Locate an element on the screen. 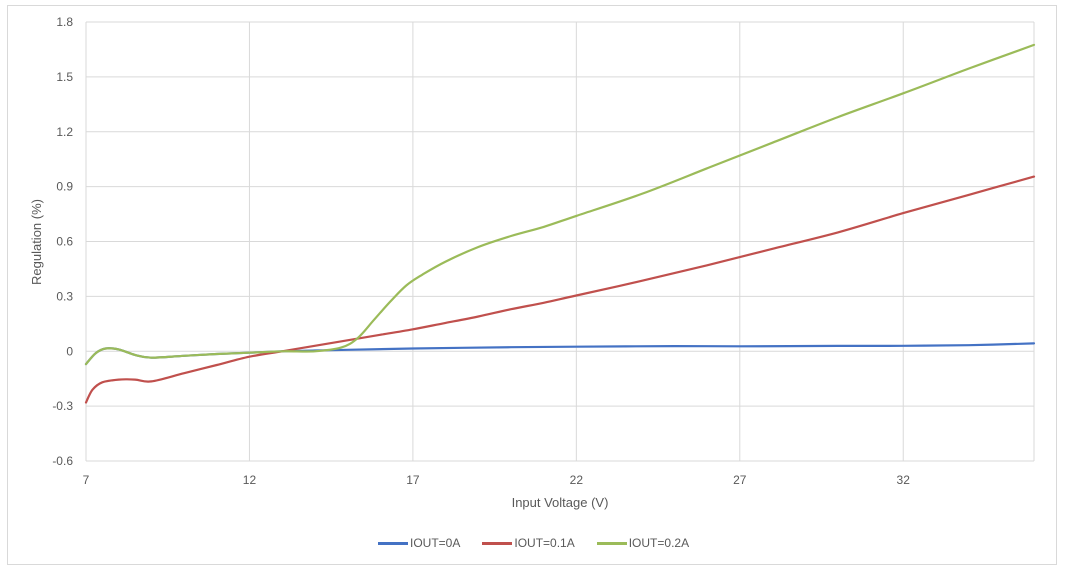 The image size is (1066, 573). legend-label: IOUT=0.1A is located at coordinates (544, 543).